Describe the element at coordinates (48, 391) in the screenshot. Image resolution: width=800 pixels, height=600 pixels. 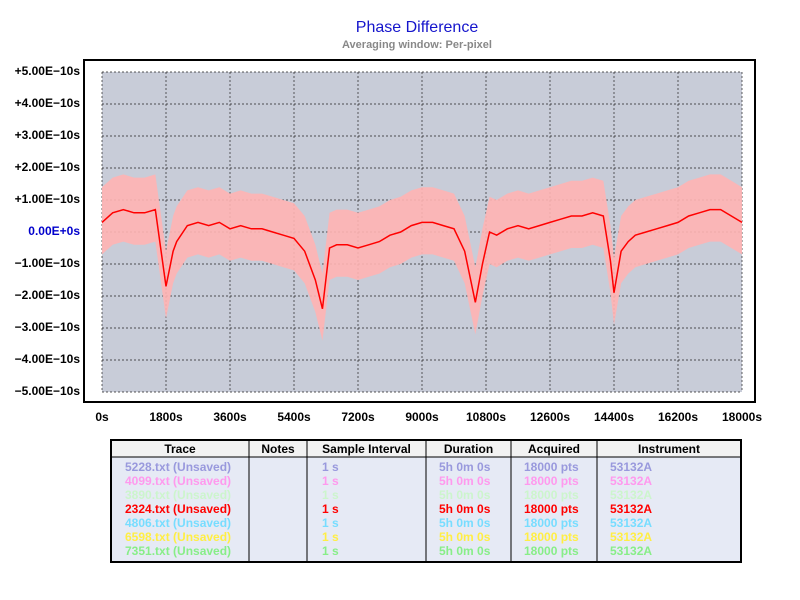
I see `y-tick-label: −5.00E−10s` at that location.